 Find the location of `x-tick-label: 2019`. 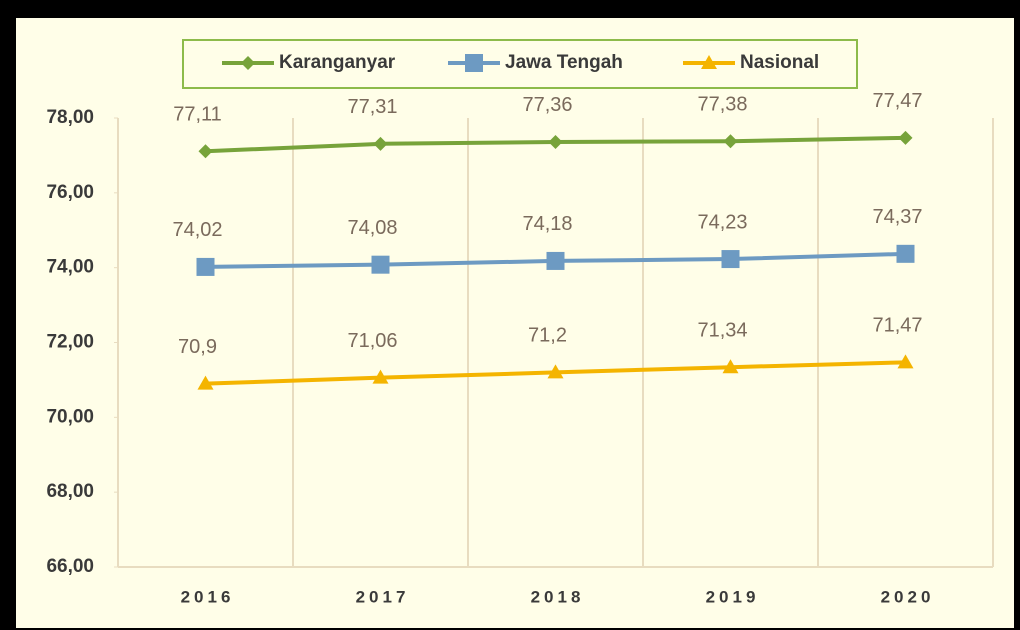

x-tick-label: 2019 is located at coordinates (733, 596).